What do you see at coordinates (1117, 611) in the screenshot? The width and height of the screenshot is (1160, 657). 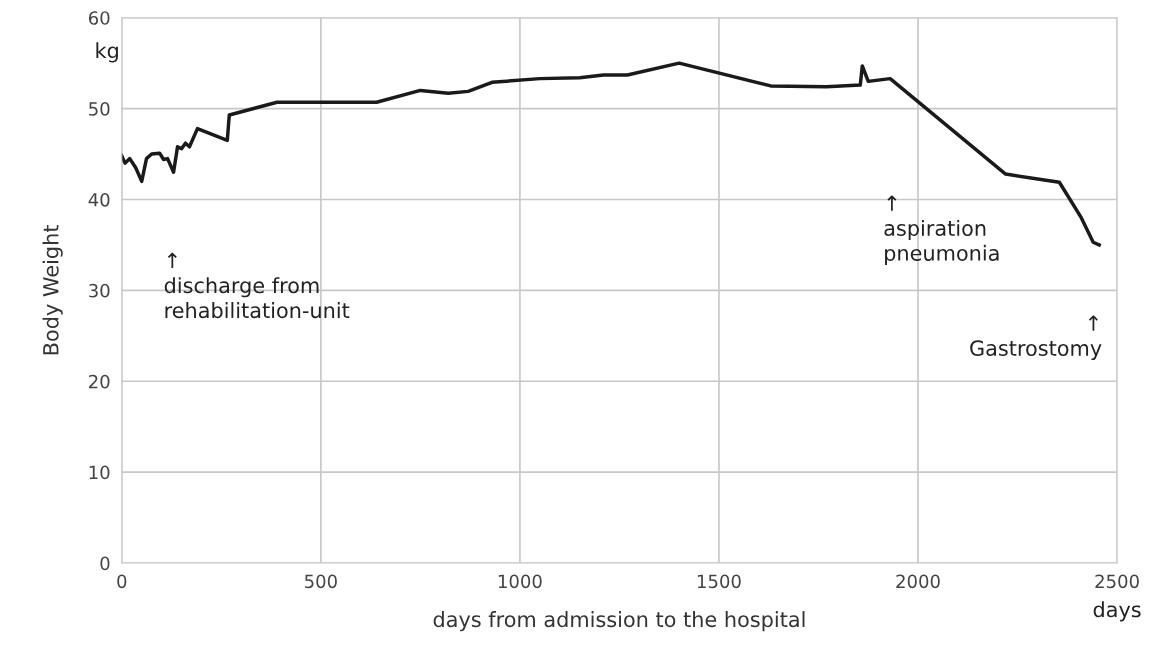 I see `text: days` at bounding box center [1117, 611].